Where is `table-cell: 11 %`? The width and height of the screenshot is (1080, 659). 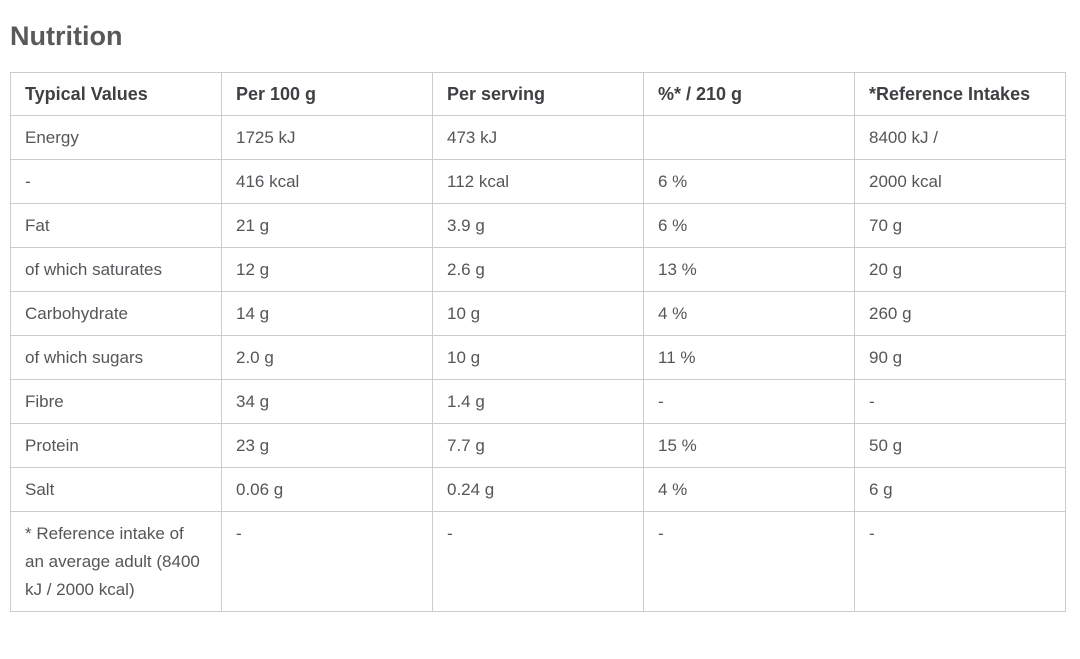 table-cell: 11 % is located at coordinates (749, 357).